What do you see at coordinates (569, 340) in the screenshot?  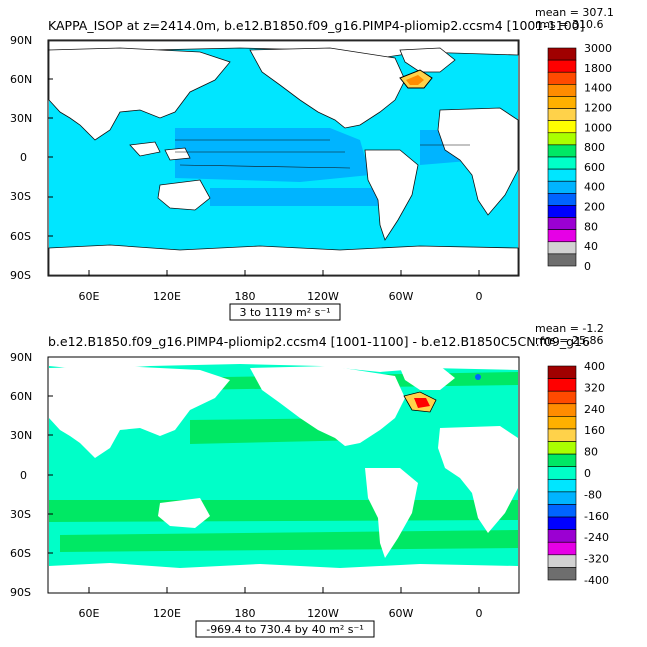 I see `rms-label: rms = 25.86` at bounding box center [569, 340].